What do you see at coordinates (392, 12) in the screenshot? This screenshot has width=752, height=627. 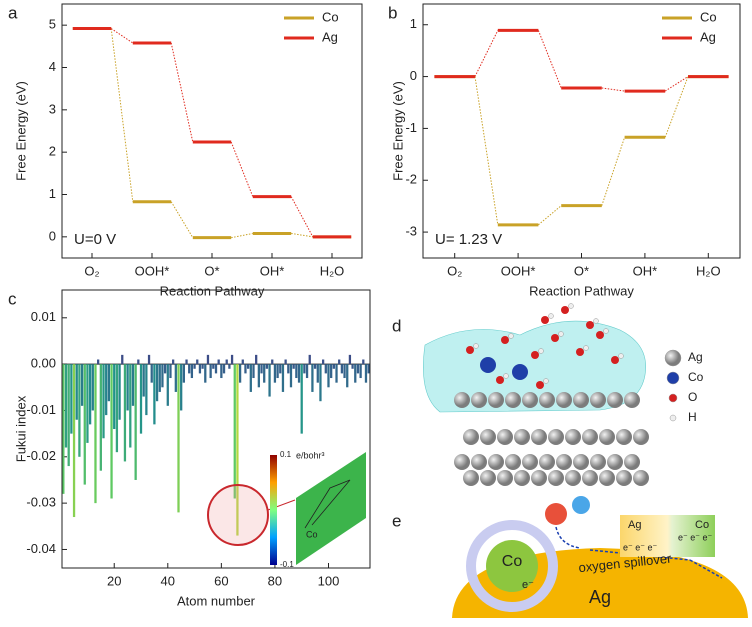 I see `panel-label: b` at bounding box center [392, 12].